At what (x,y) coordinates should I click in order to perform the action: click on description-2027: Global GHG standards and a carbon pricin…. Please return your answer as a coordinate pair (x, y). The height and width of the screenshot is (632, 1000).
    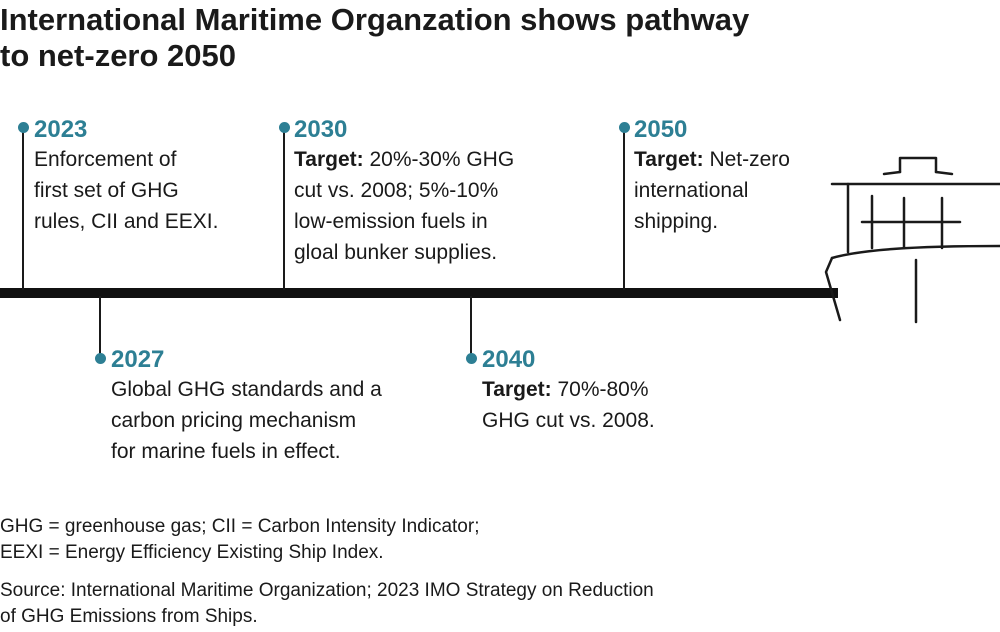
    Looking at the image, I should click on (246, 420).